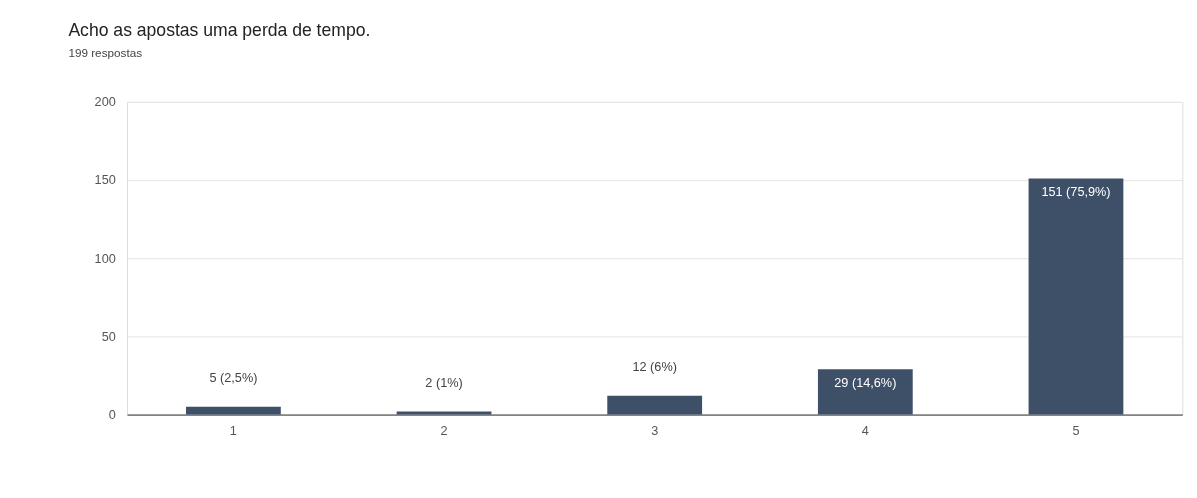  What do you see at coordinates (865, 382) in the screenshot?
I see `data-label: 29 (14,6%)` at bounding box center [865, 382].